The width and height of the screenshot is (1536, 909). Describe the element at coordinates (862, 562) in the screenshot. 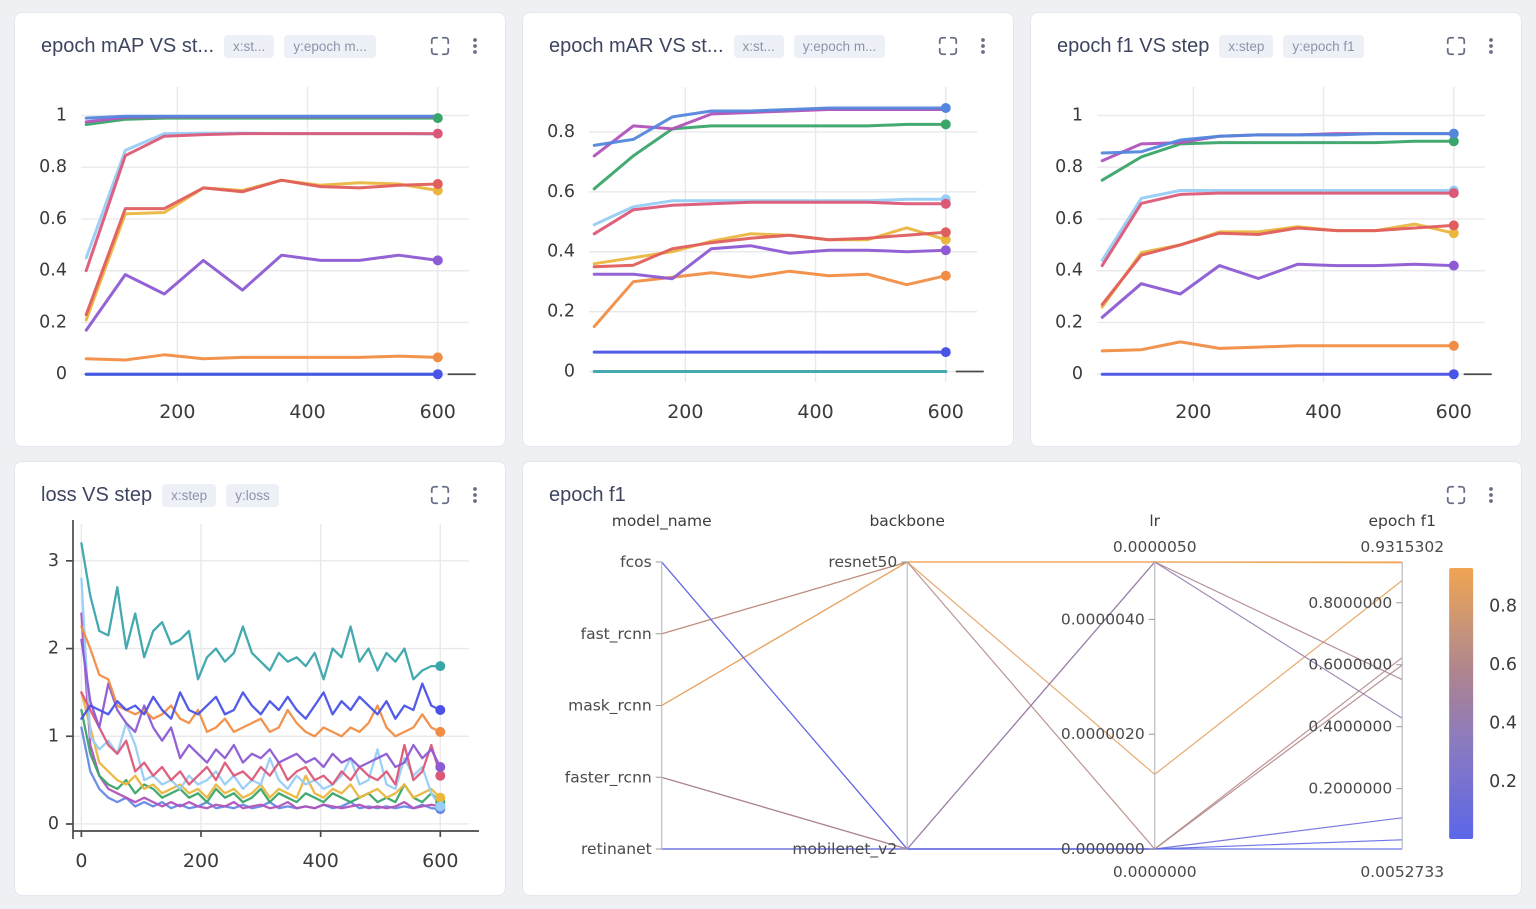

I see `svg-text: resnet50` at that location.